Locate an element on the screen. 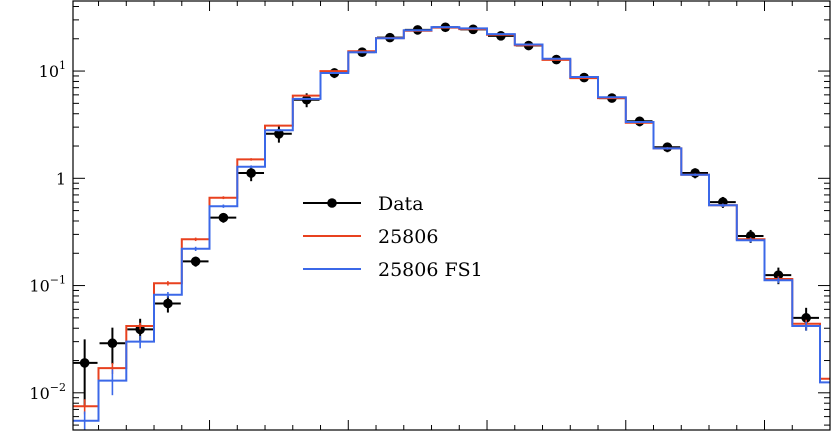  tick-labels: 10⁻² 10⁻¹ 1 10¹ is located at coordinates (47, 231).